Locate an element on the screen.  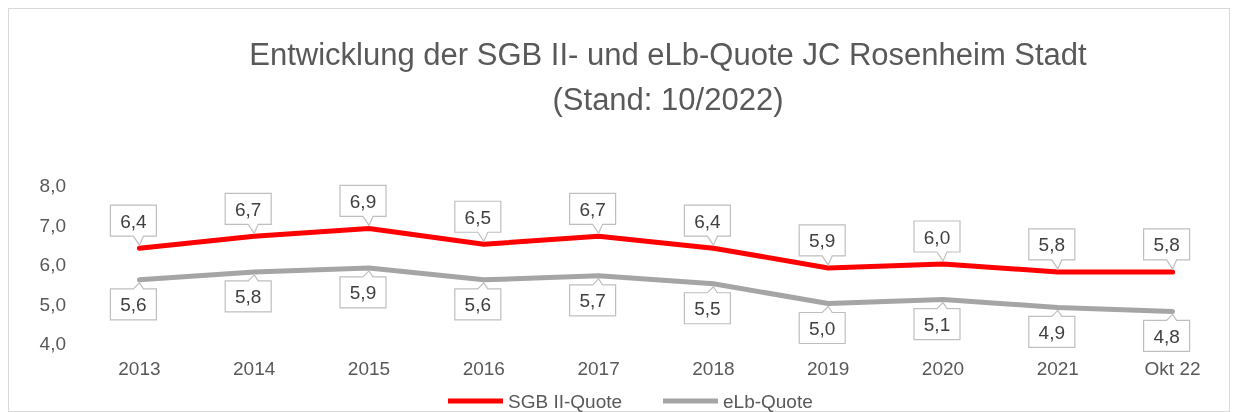
x-tick-label: 2014 is located at coordinates (254, 368).